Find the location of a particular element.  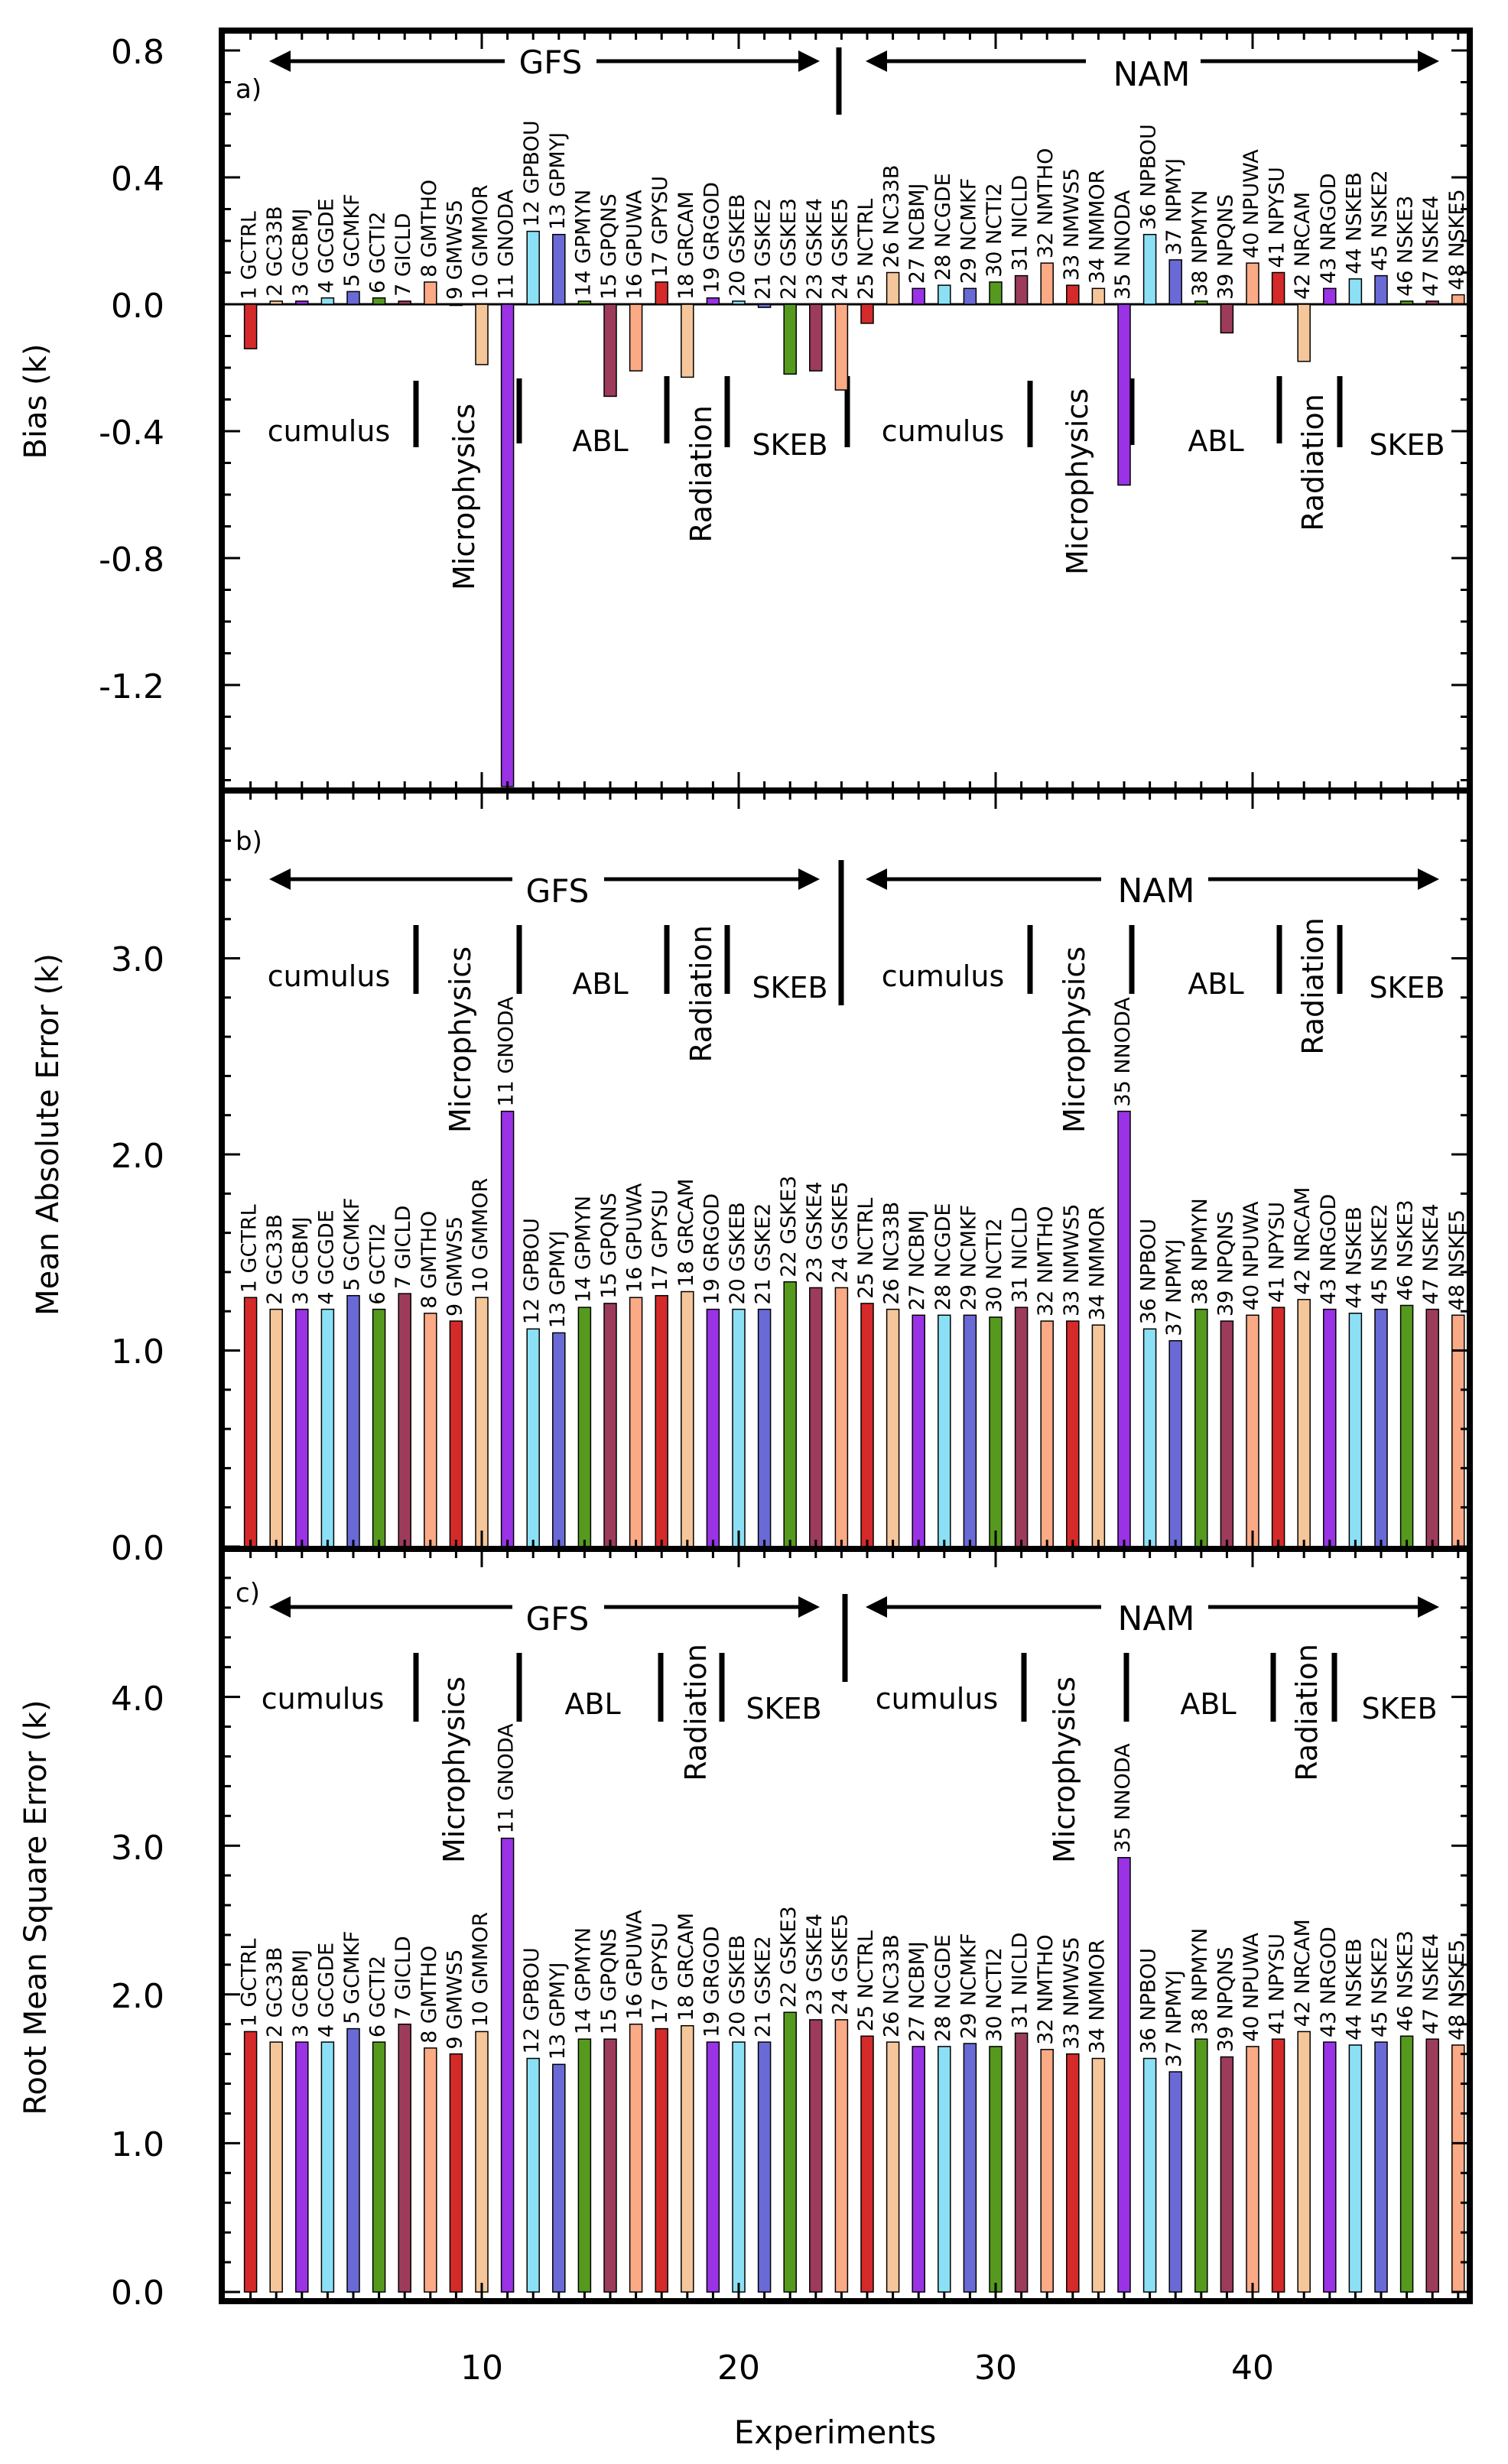

bar-label: 6 GCTI2 is located at coordinates (378, 1263).